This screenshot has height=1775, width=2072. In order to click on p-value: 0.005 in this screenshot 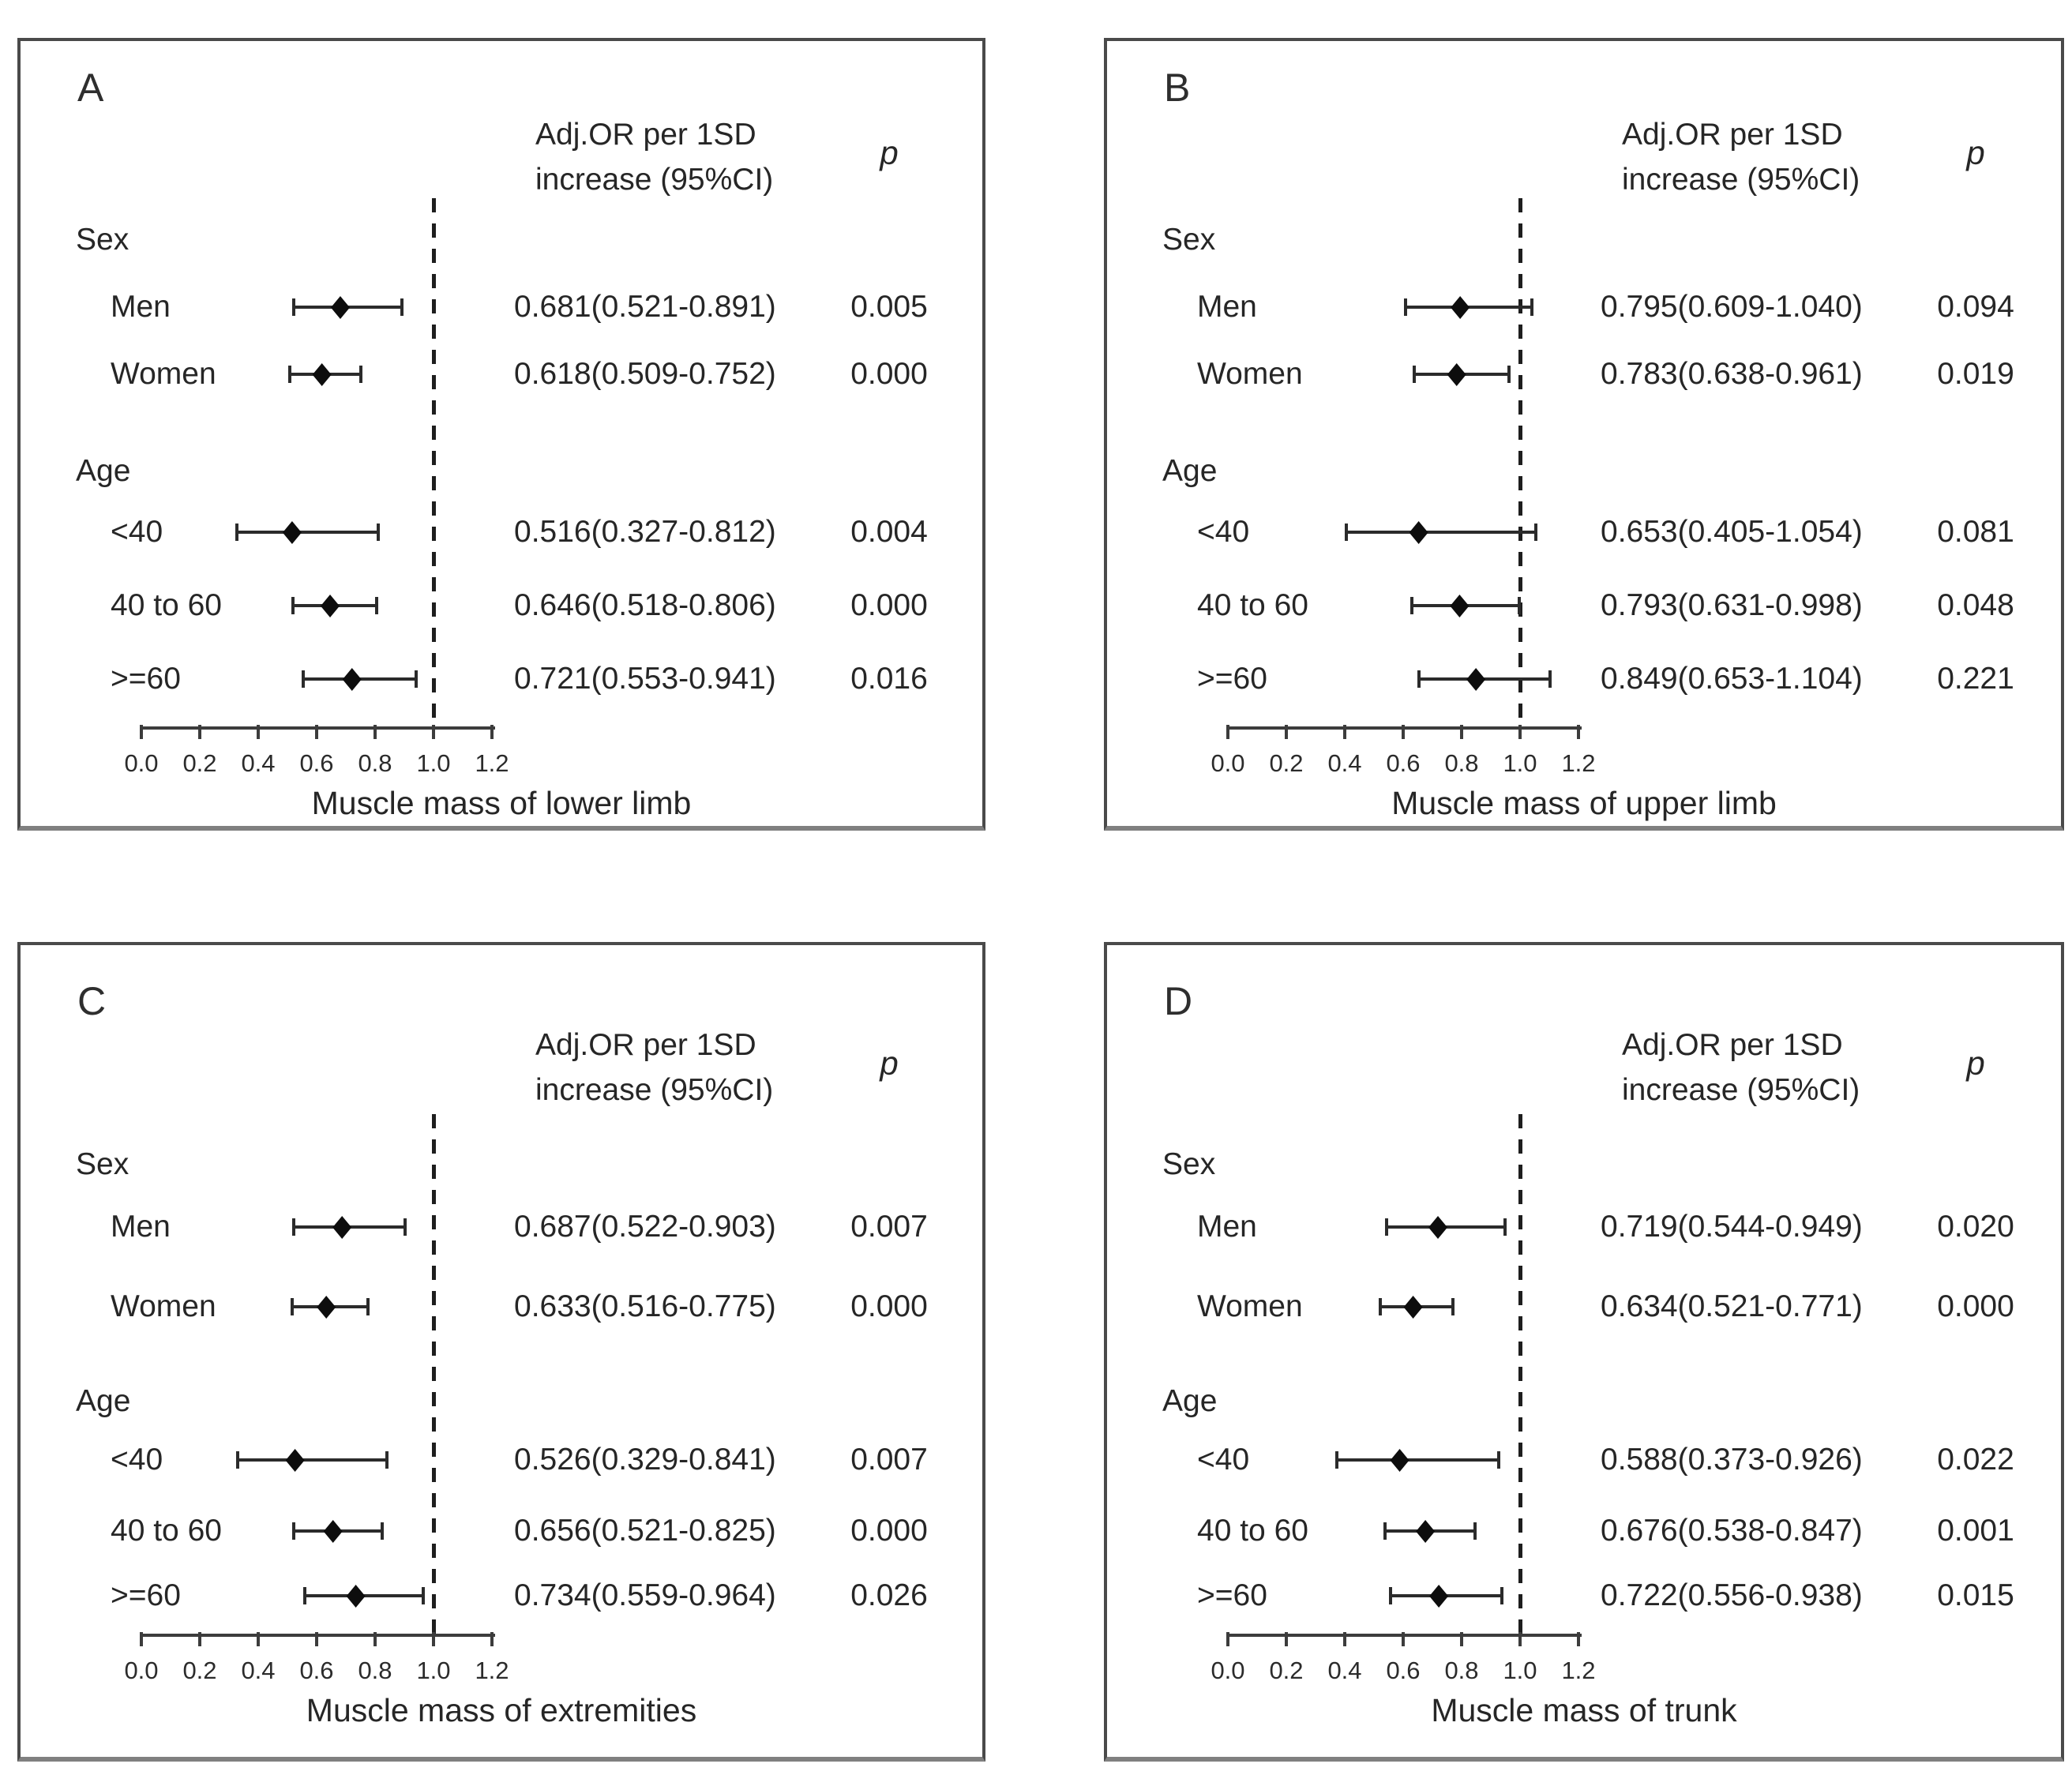, I will do `click(889, 307)`.